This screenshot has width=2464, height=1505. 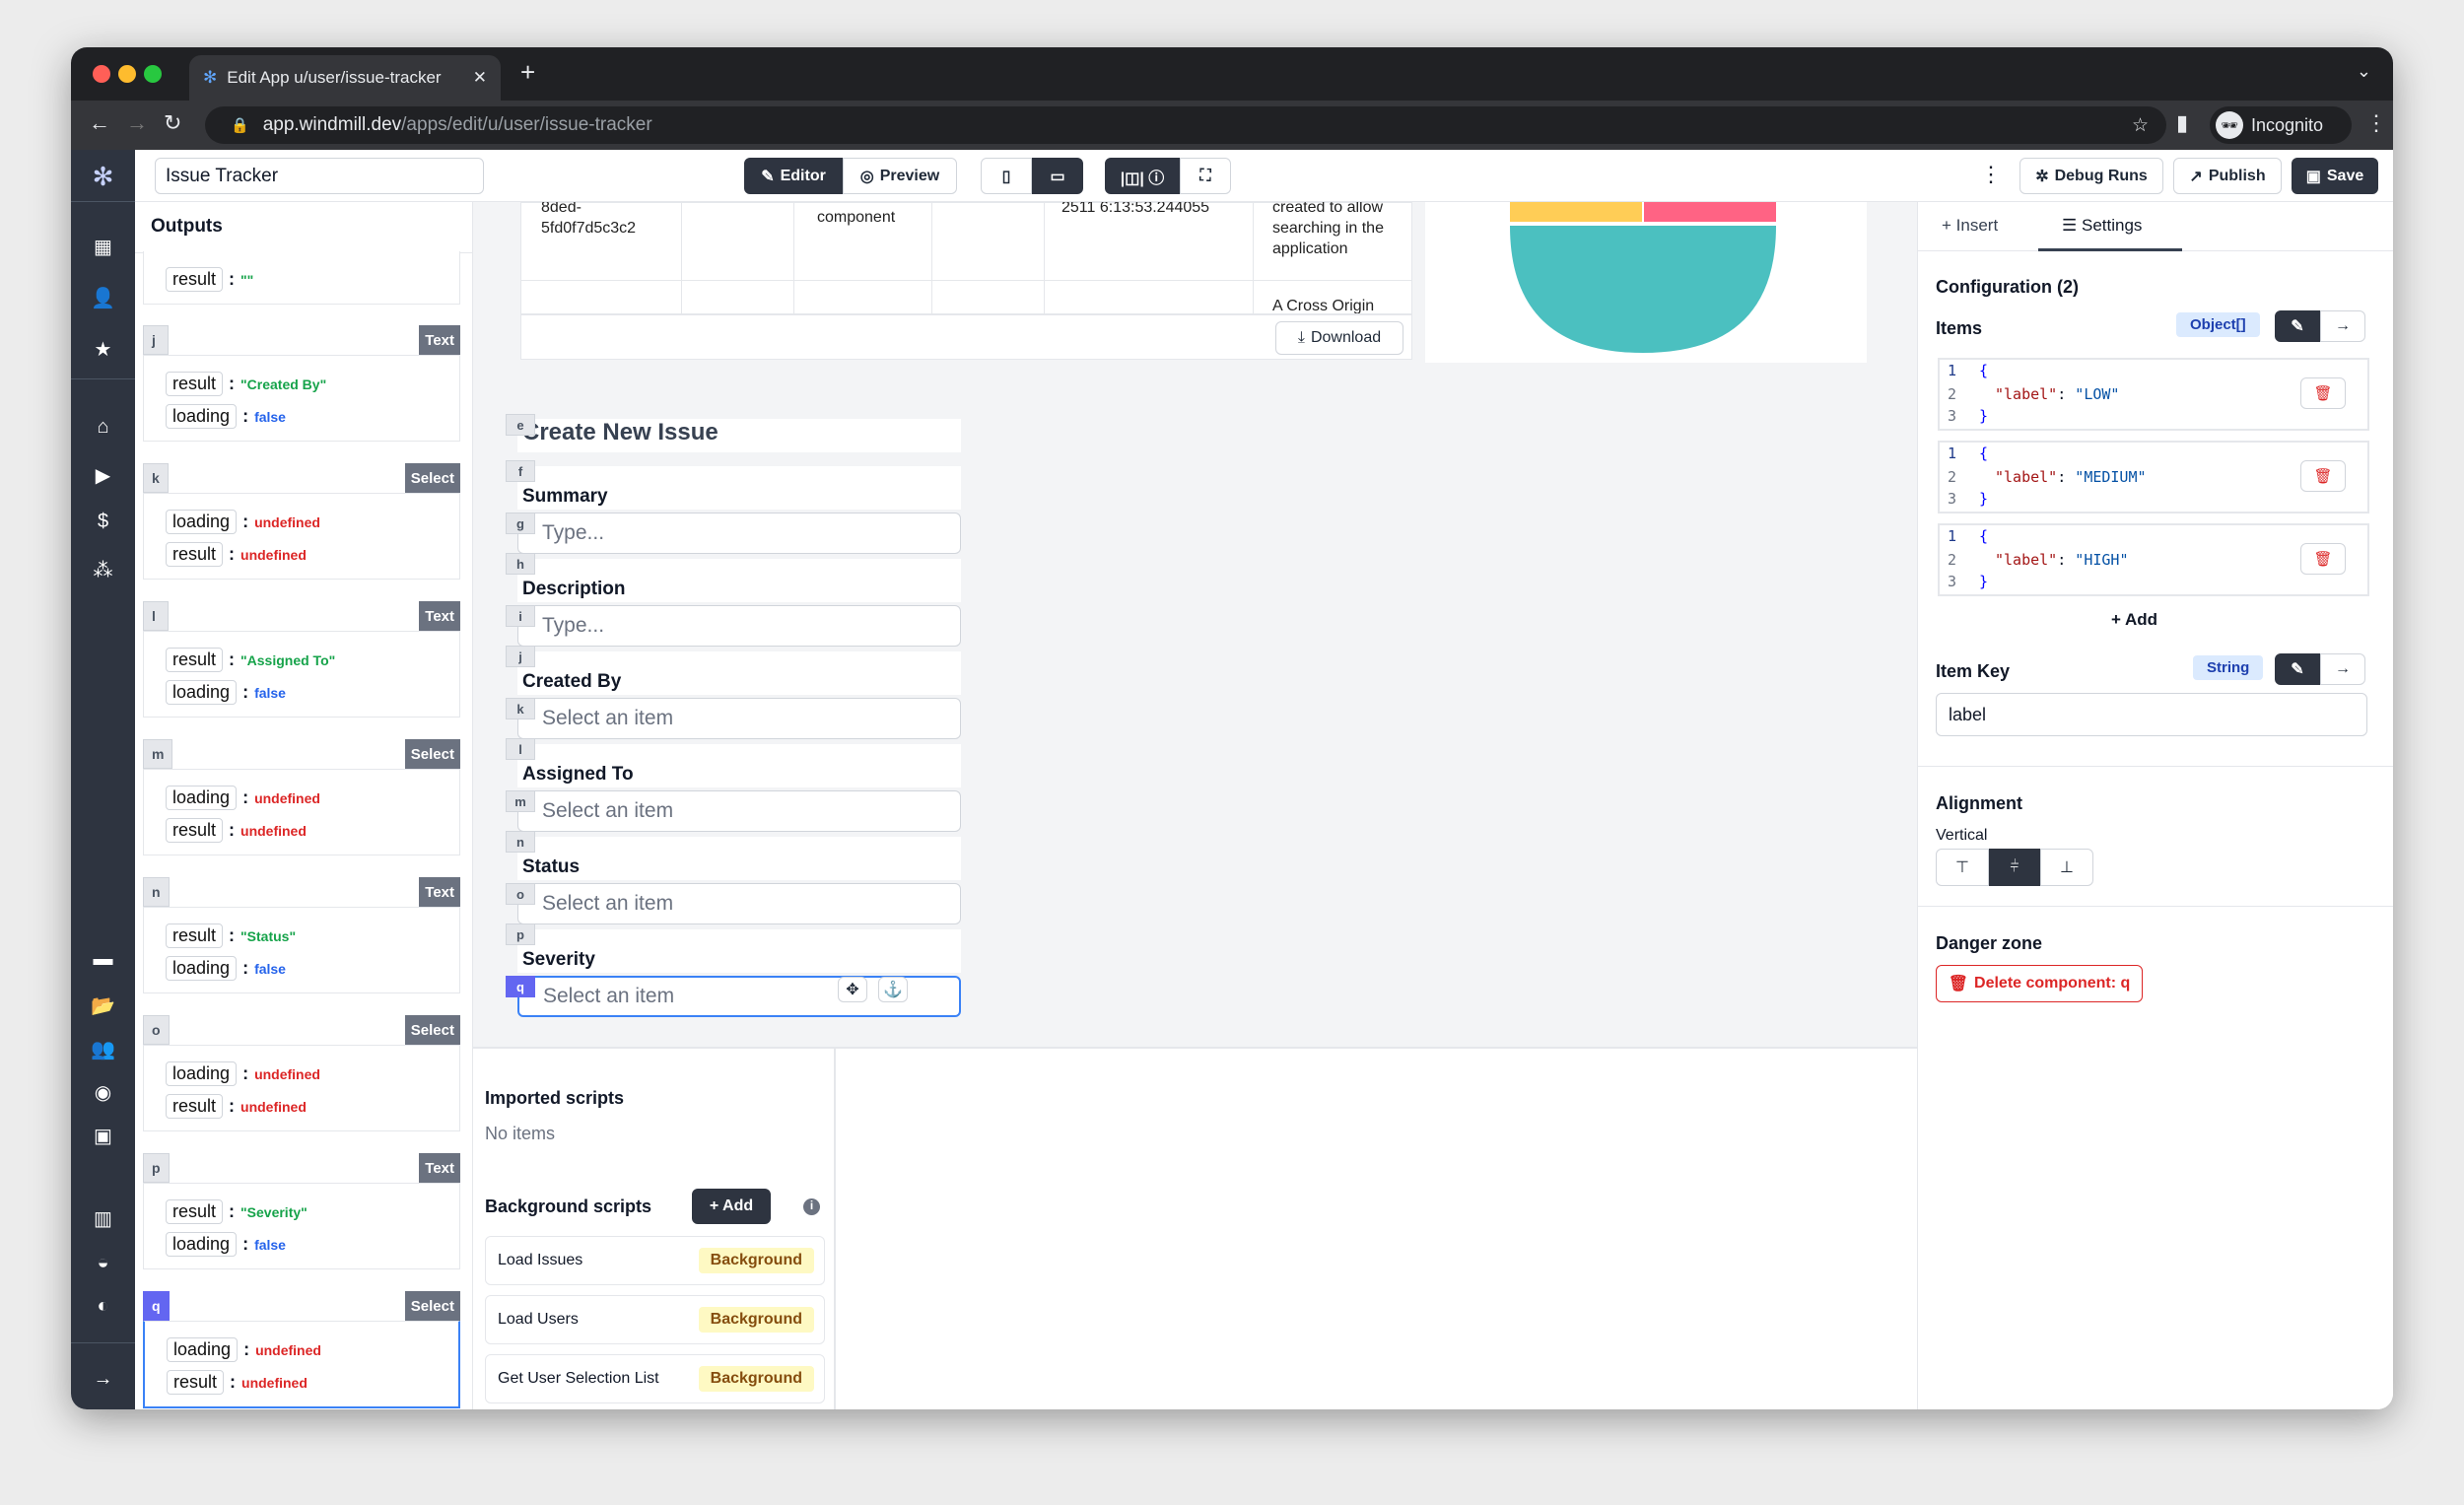 I want to click on variables-dollar-icon: $, so click(x=103, y=521).